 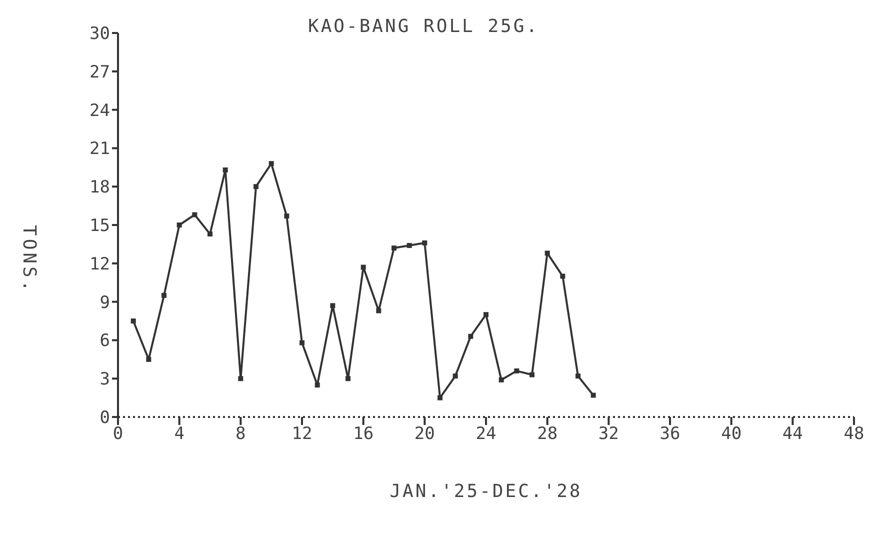 What do you see at coordinates (486, 434) in the screenshot?
I see `x-tick-label: 24` at bounding box center [486, 434].